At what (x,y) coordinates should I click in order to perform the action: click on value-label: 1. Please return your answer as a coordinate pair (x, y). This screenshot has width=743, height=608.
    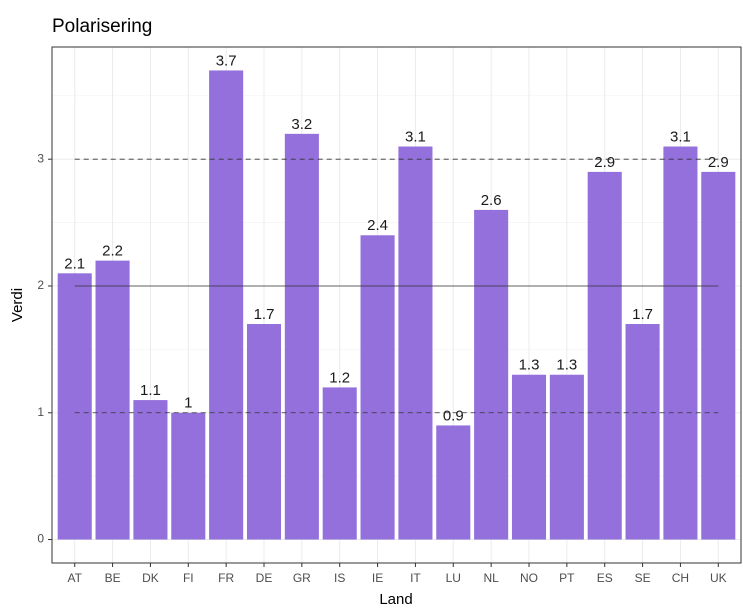
    Looking at the image, I should click on (188, 403).